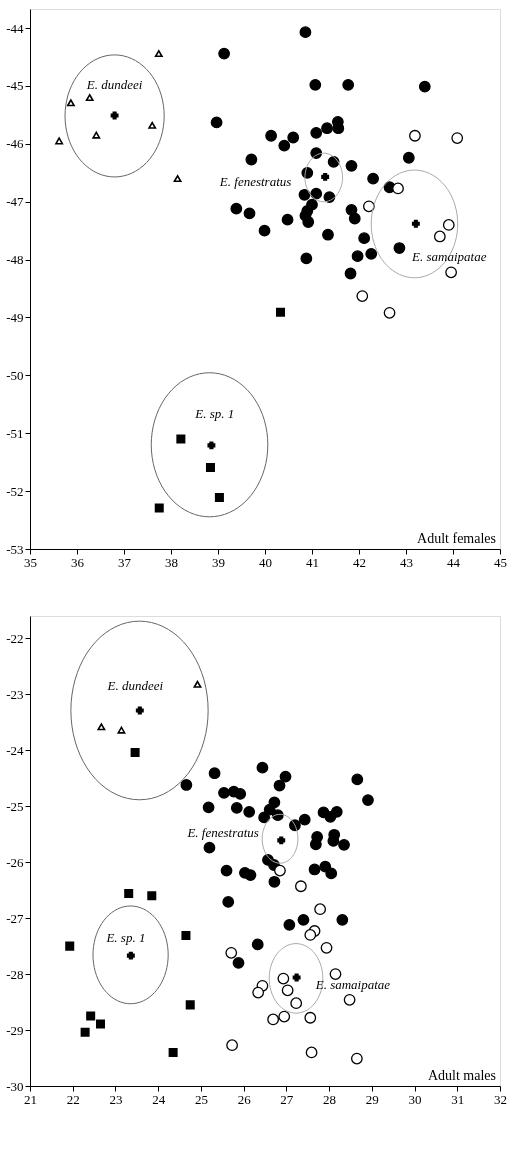 The image size is (526, 1152). What do you see at coordinates (244, 1099) in the screenshot?
I see `x-tick-label: 26` at bounding box center [244, 1099].